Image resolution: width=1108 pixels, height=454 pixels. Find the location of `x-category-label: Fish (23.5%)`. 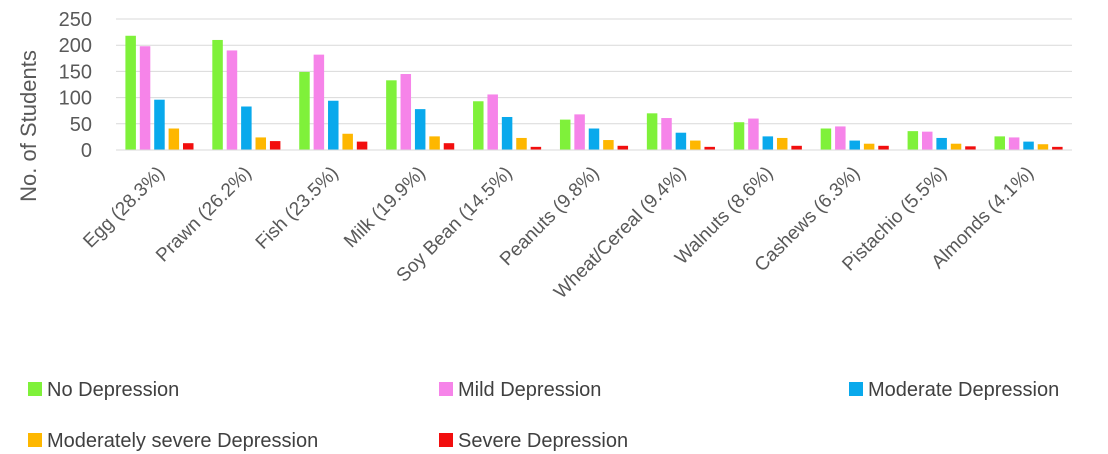

x-category-label: Fish (23.5%) is located at coordinates (297, 208).